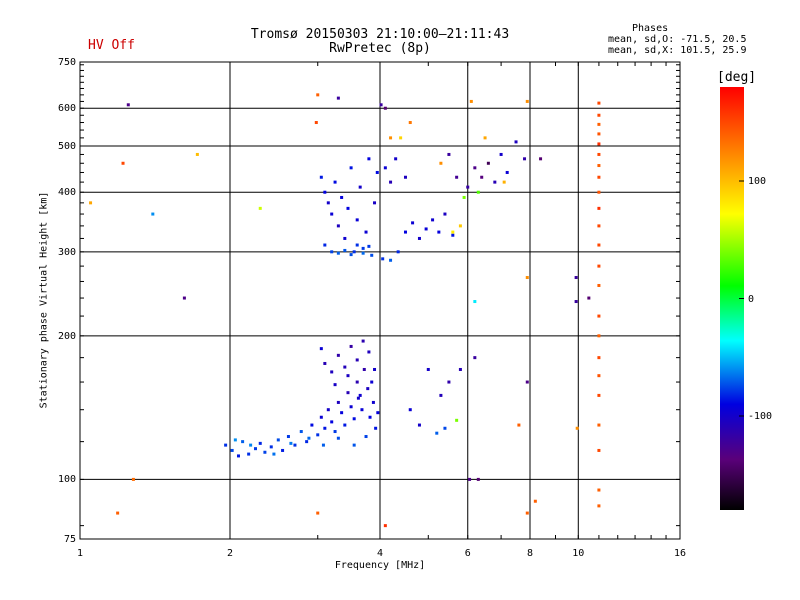  What do you see at coordinates (380, 553) in the screenshot?
I see `x-tick-label: 4` at bounding box center [380, 553].